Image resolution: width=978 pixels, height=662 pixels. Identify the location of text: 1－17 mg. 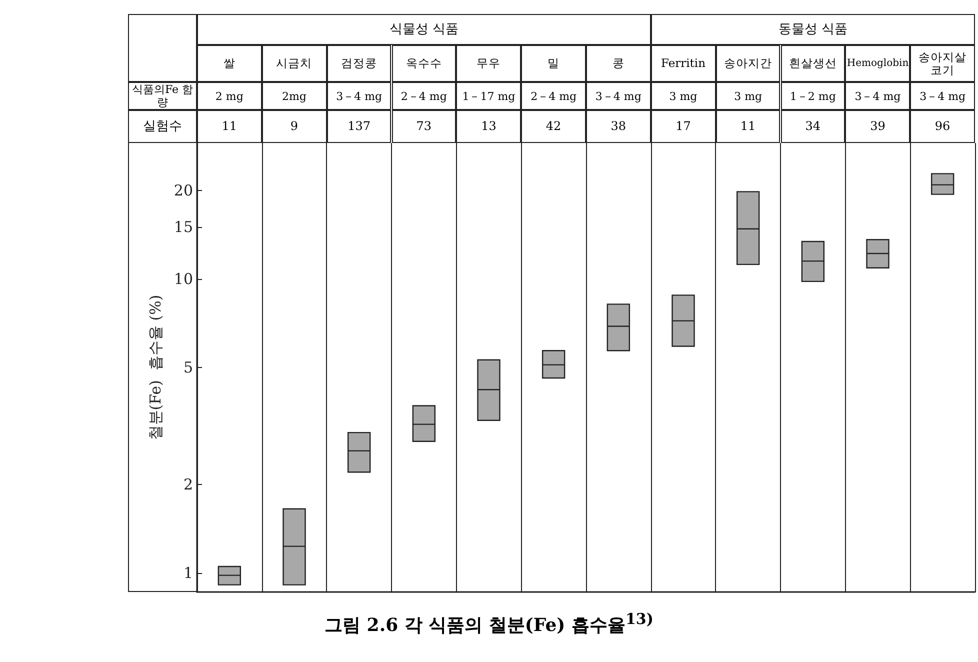
(489, 96).